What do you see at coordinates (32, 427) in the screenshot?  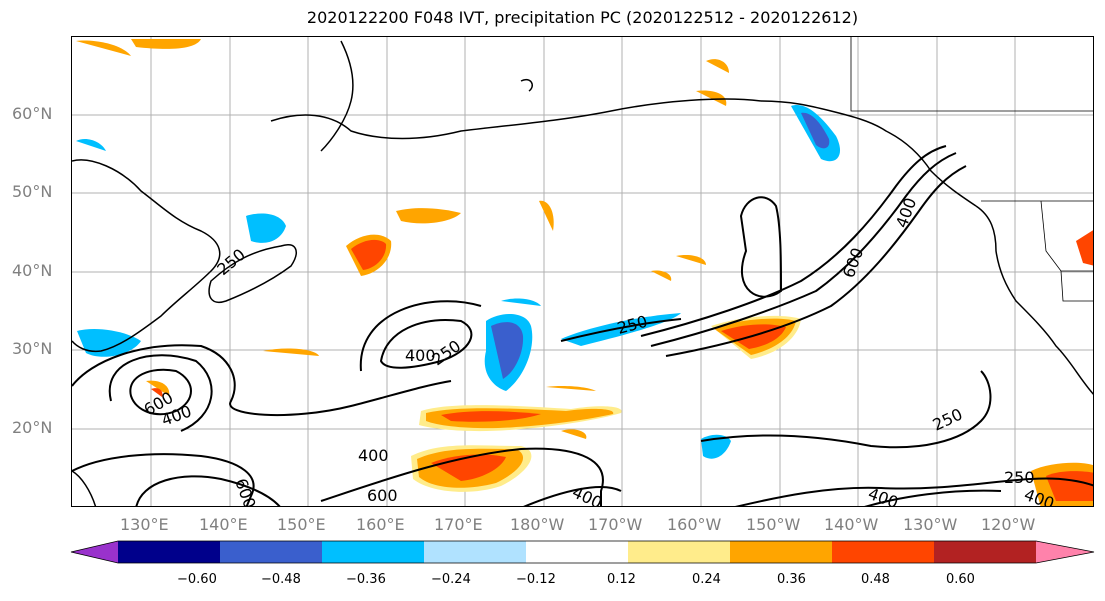 I see `lat-label-20n: 20°N` at bounding box center [32, 427].